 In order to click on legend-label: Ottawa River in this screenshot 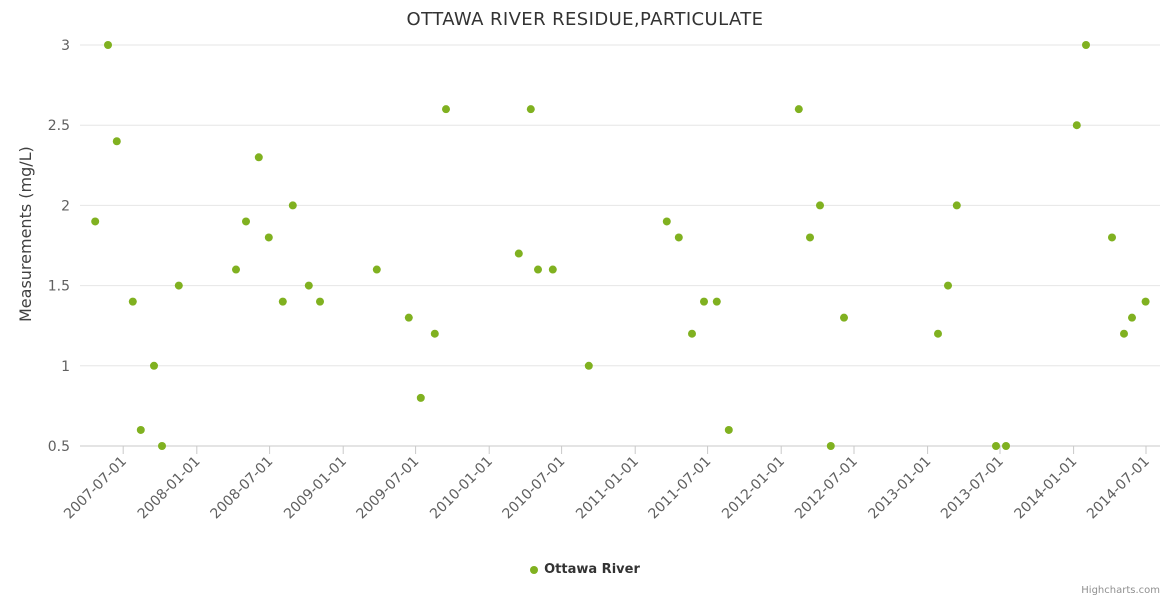, I will do `click(592, 569)`.